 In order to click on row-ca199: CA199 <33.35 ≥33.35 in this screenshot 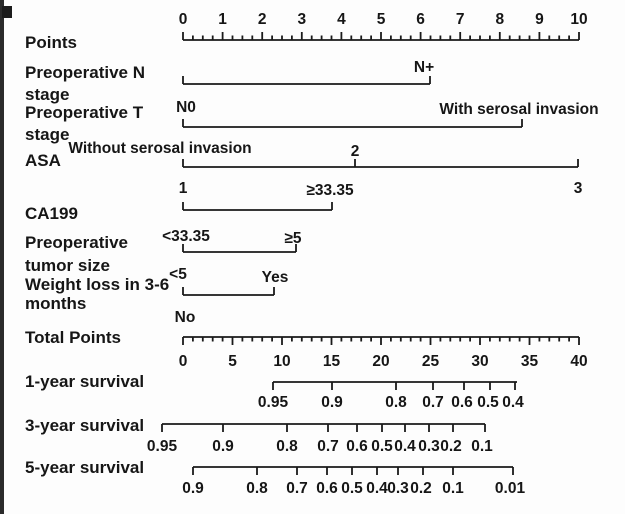, I will do `click(189, 213)`.